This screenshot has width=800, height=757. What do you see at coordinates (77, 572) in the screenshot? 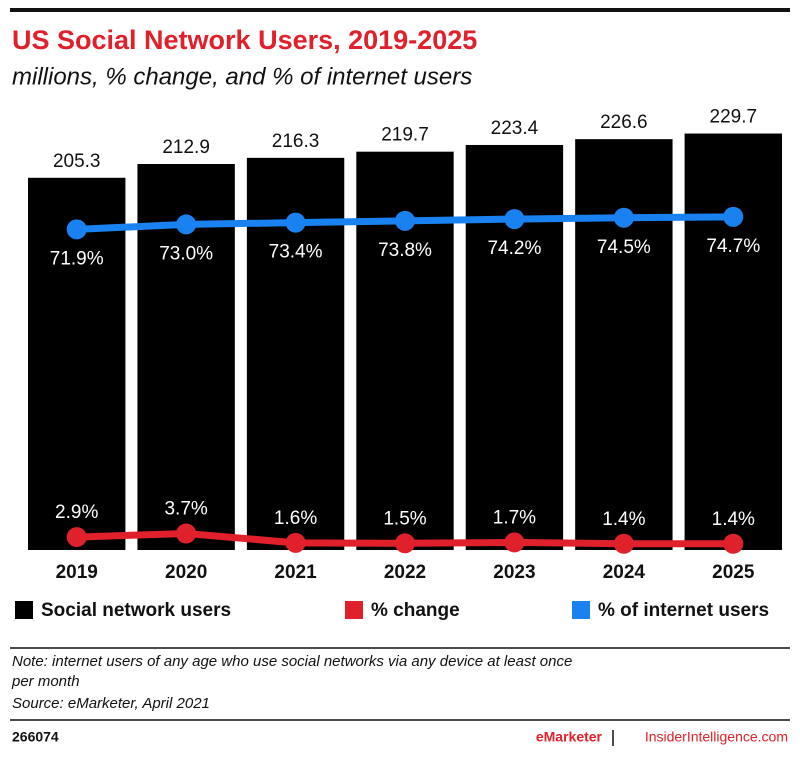
I see `x-tick-label: 2019` at bounding box center [77, 572].